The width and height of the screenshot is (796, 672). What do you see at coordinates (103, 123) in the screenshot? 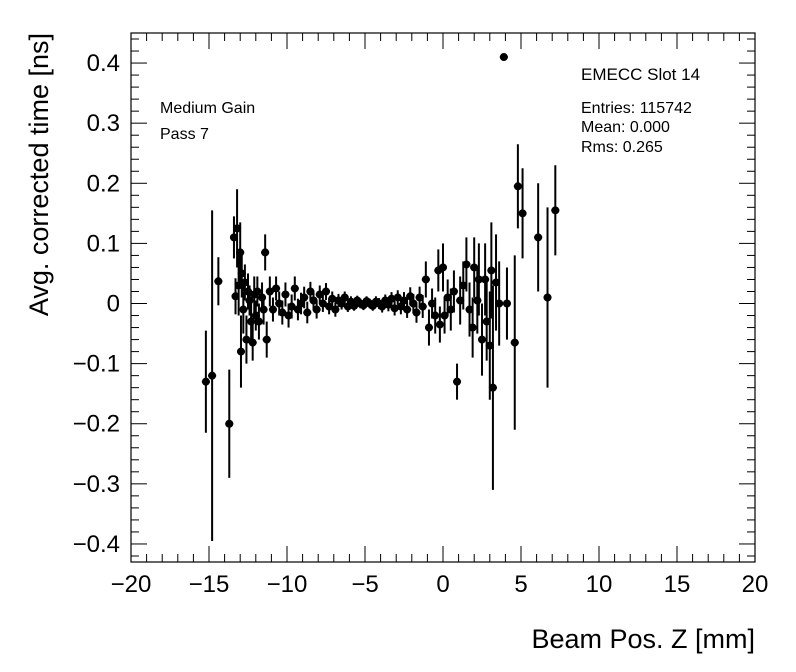
I see `y-tick-label: 0.3` at bounding box center [103, 123].